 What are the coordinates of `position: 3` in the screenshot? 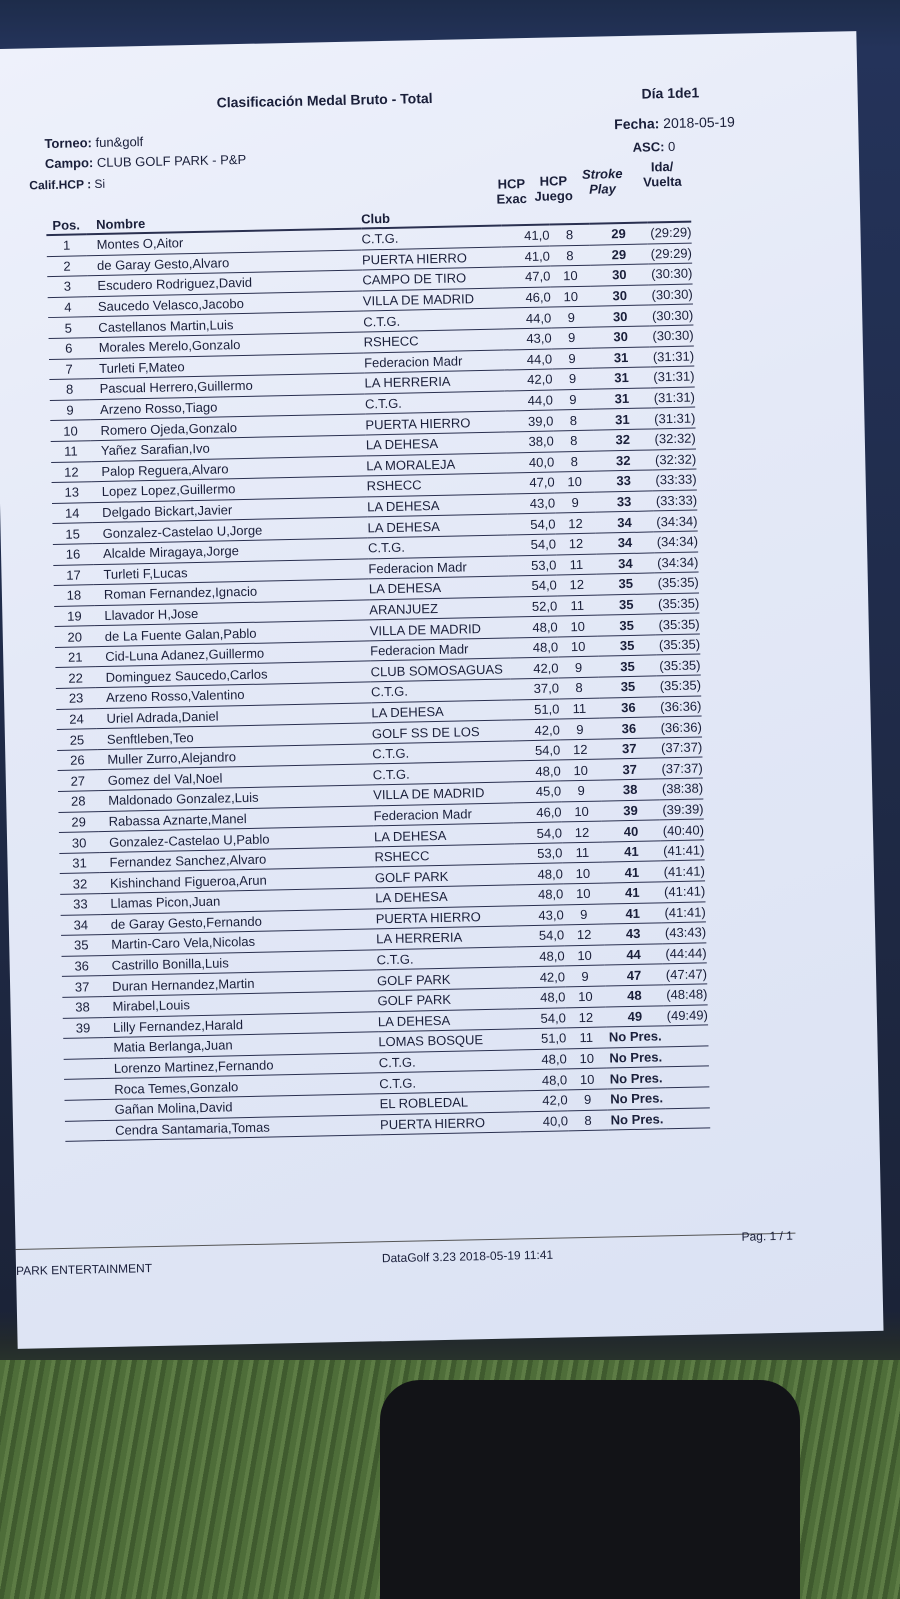 It's located at (67, 286).